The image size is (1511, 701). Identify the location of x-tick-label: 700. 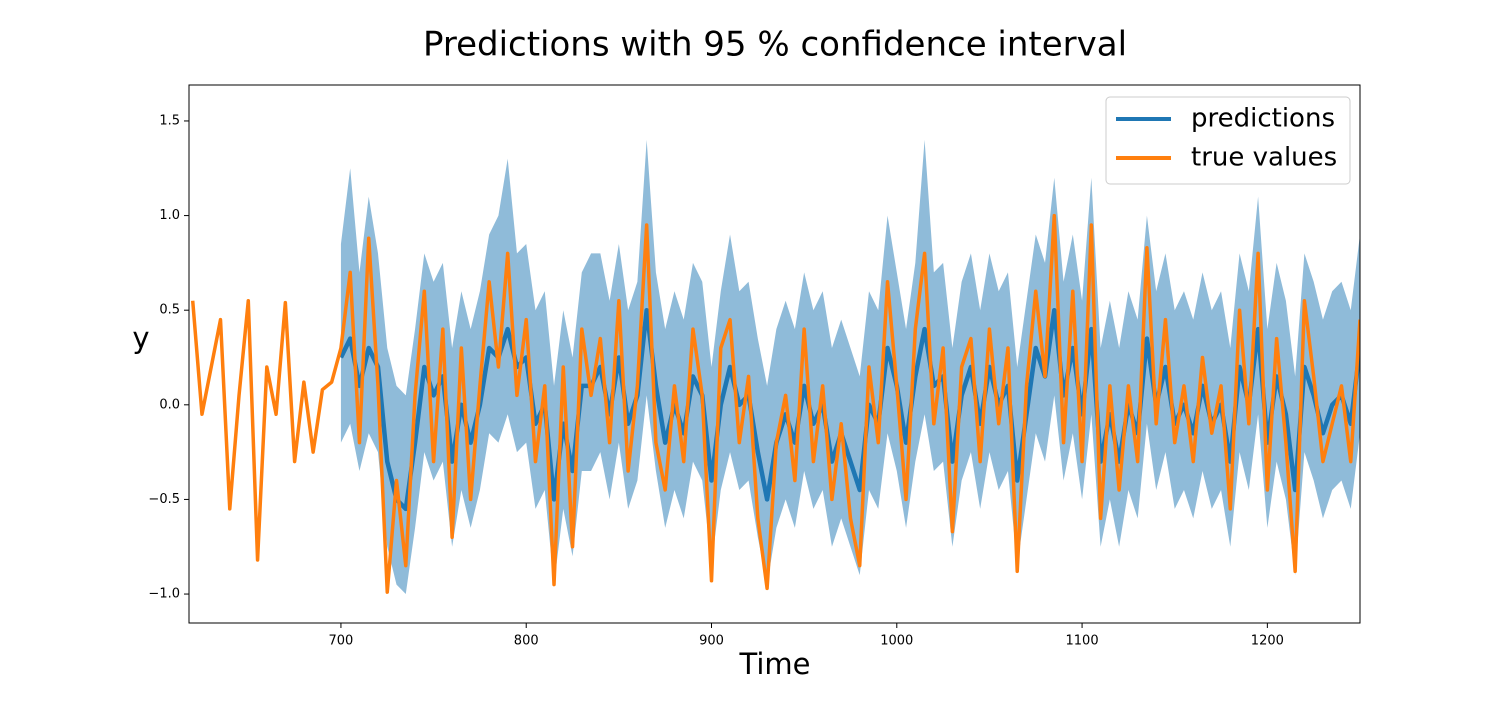
(341, 641).